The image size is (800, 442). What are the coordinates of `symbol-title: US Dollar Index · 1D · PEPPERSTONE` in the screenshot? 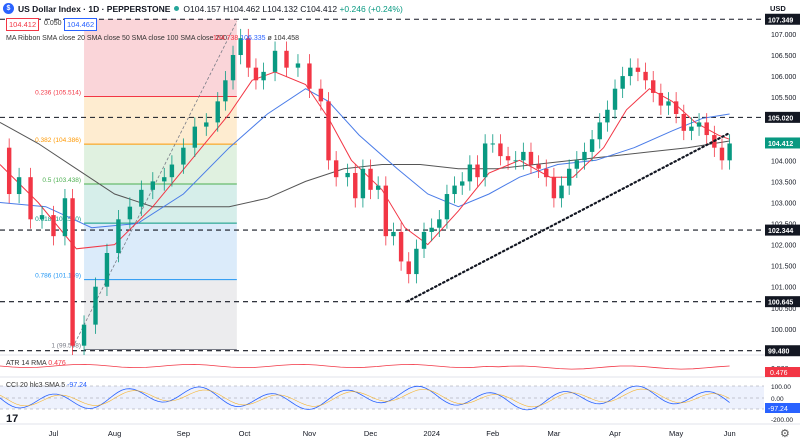 It's located at (94, 8).